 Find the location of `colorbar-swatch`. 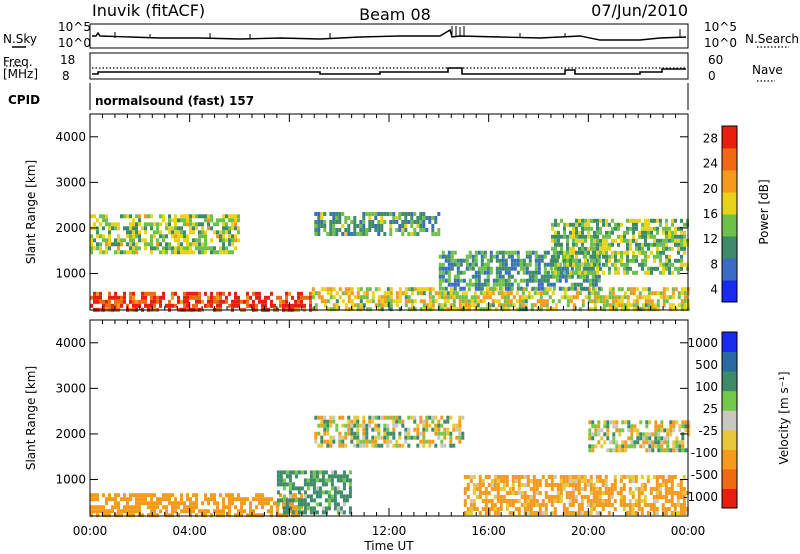

colorbar-swatch is located at coordinates (729, 247).